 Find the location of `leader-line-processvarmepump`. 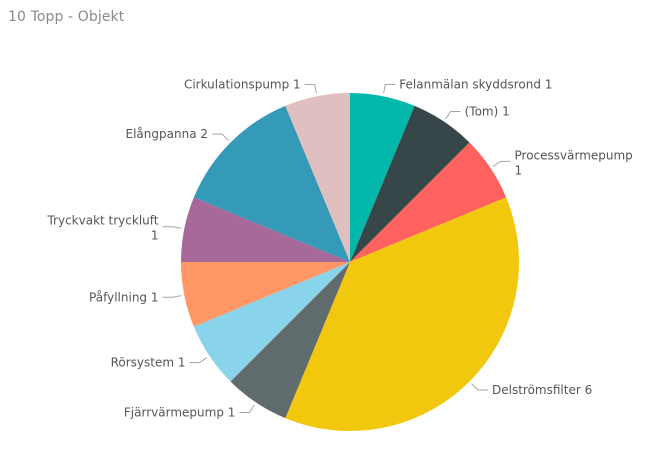

leader-line-processvarmepump is located at coordinates (501, 163).